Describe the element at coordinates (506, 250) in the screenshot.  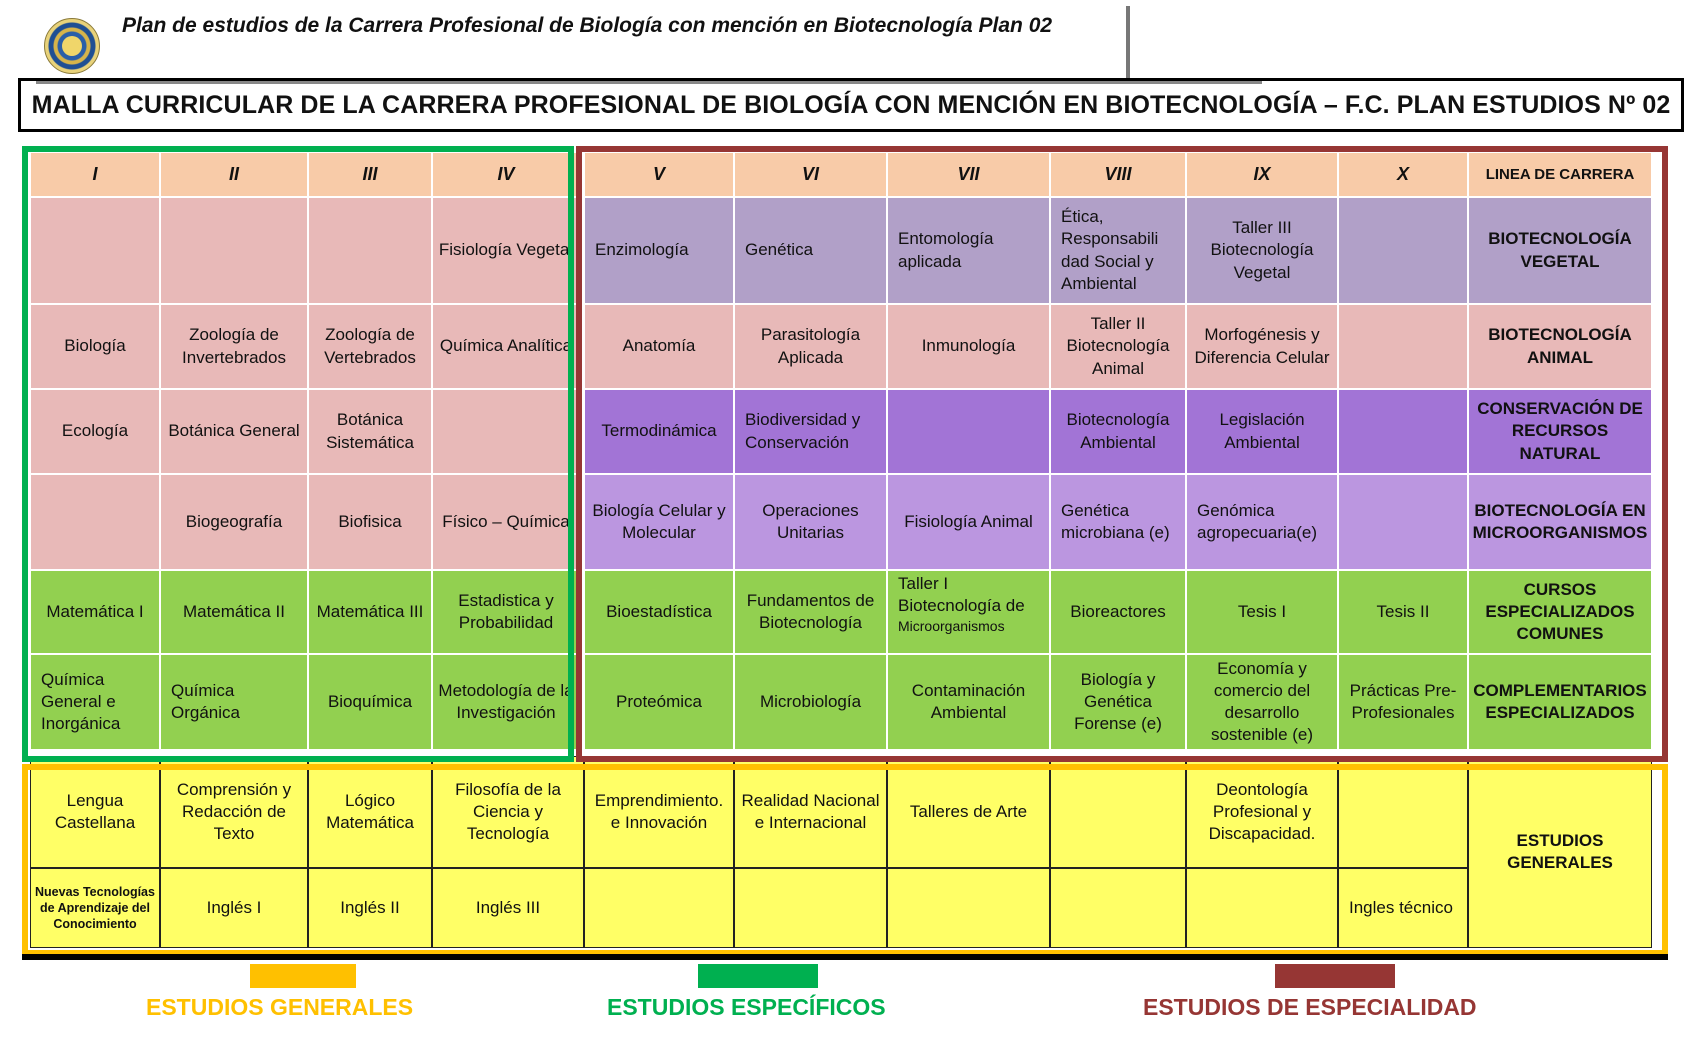
I see `course-cell: Fisiología Vegetal` at that location.